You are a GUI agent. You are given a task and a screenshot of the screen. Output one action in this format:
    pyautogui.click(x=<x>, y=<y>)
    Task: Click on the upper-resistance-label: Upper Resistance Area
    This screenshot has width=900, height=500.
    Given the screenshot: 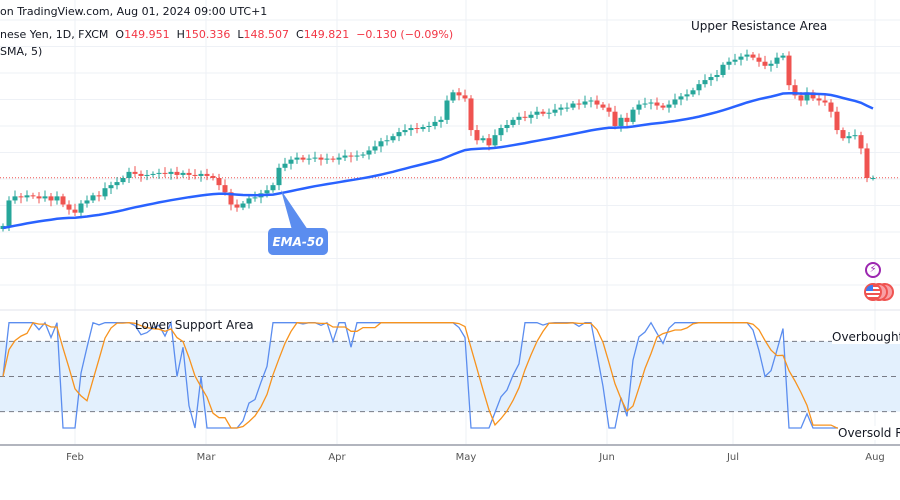 What is the action you would take?
    pyautogui.click(x=759, y=26)
    